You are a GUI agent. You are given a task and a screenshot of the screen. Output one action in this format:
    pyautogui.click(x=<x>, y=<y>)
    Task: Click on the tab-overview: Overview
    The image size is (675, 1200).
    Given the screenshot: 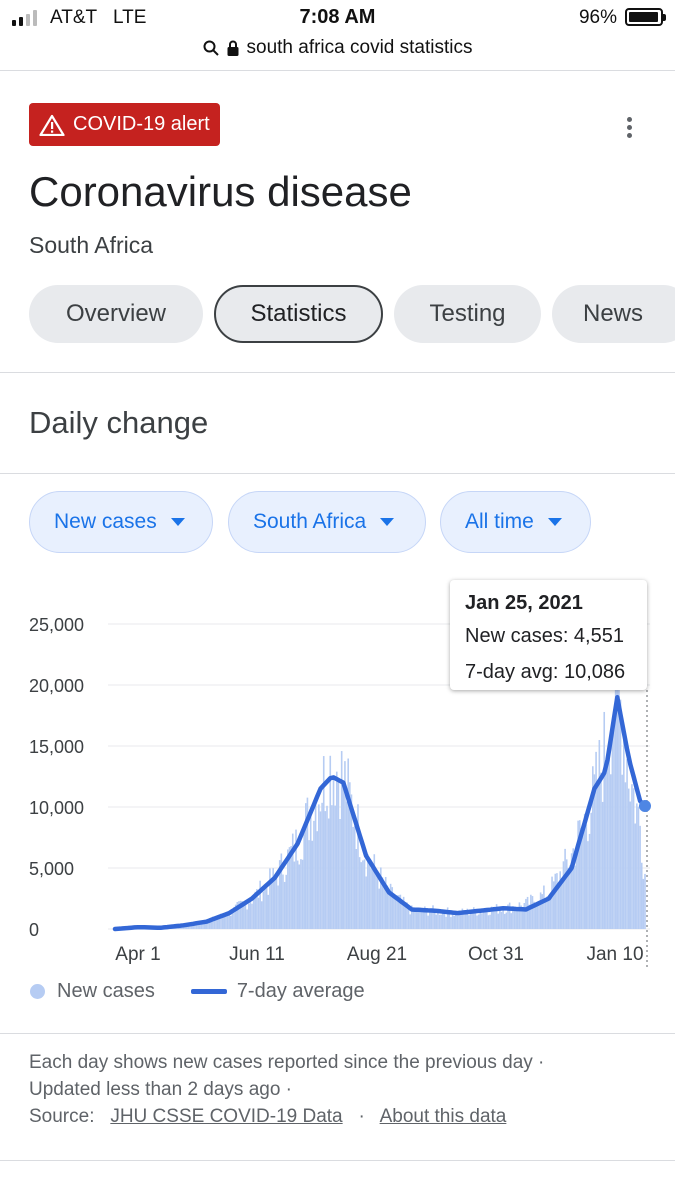 What is the action you would take?
    pyautogui.click(x=116, y=314)
    